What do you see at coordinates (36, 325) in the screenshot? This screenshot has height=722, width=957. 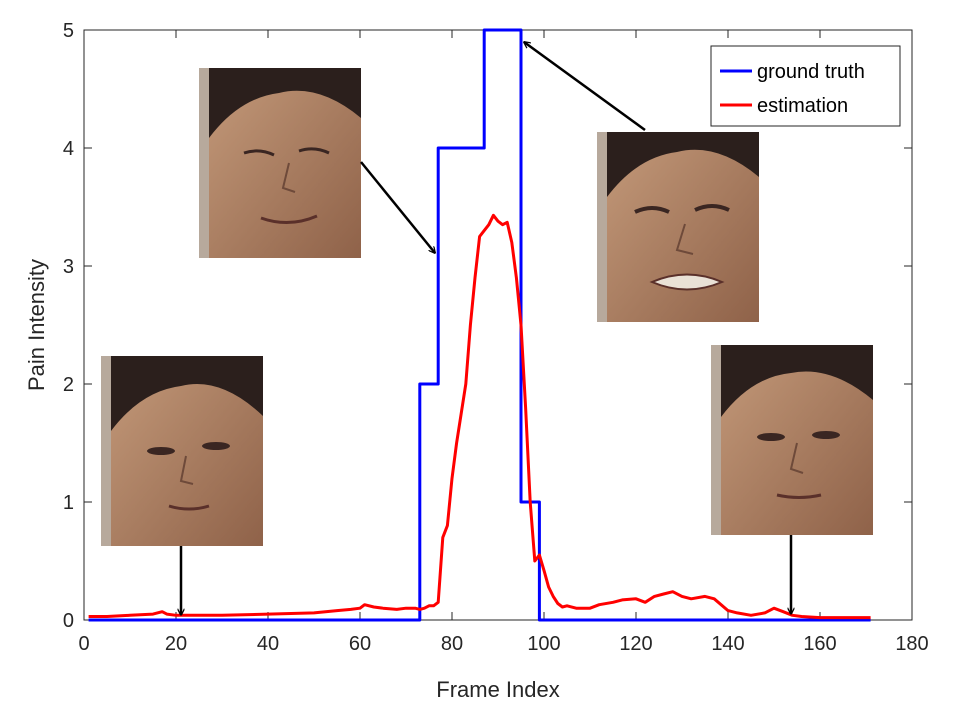 I see `y-axis-title: Pain Intensity` at bounding box center [36, 325].